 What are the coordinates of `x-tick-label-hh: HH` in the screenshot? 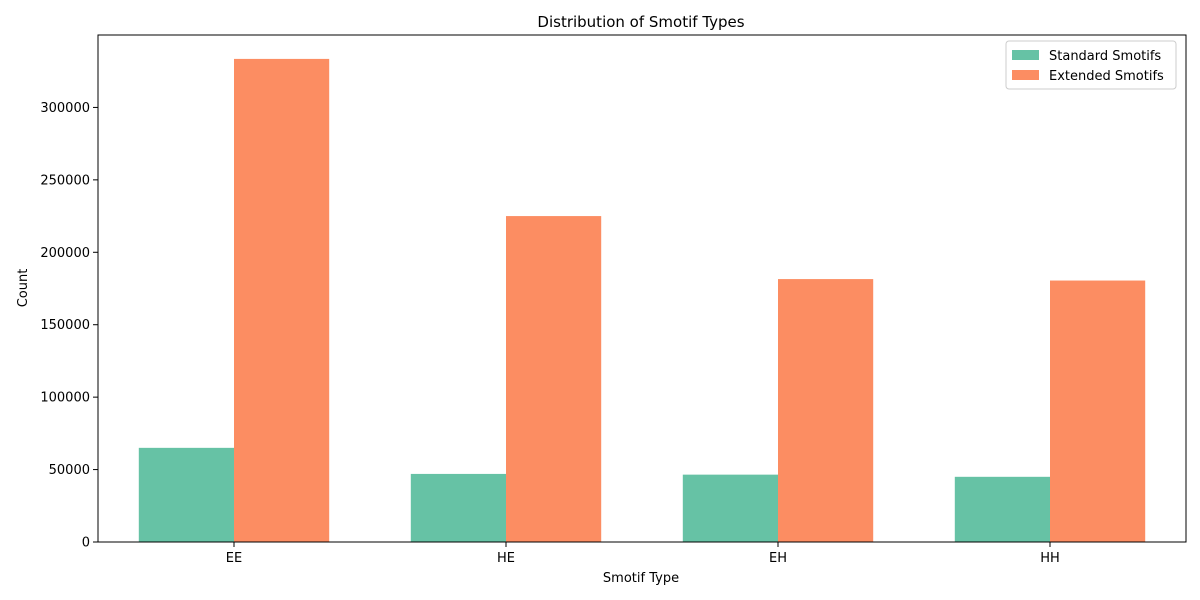 It's located at (1050, 558).